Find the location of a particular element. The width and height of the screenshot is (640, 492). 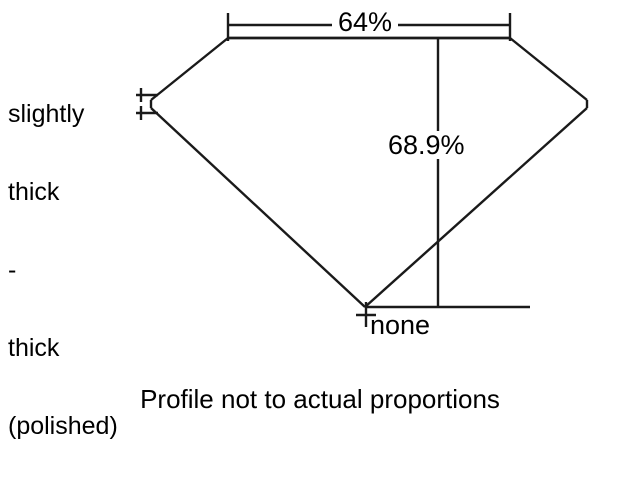

girdle-label-line-5: (polished) is located at coordinates (63, 426).